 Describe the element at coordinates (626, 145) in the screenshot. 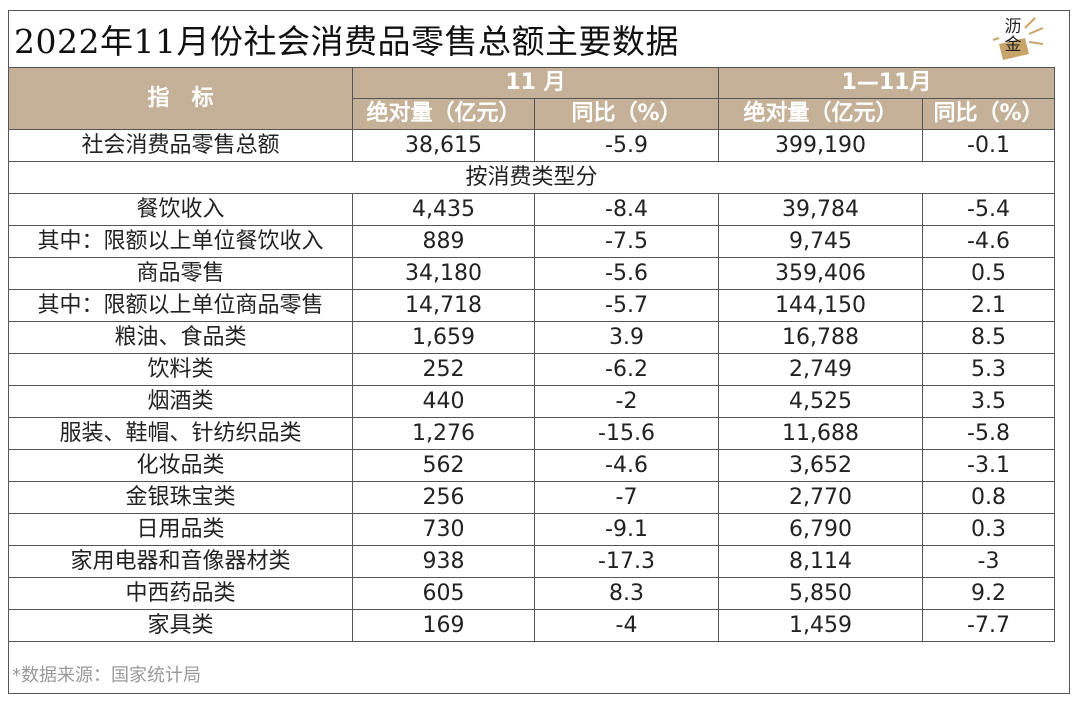

I see `month-yoy: -5.9` at that location.